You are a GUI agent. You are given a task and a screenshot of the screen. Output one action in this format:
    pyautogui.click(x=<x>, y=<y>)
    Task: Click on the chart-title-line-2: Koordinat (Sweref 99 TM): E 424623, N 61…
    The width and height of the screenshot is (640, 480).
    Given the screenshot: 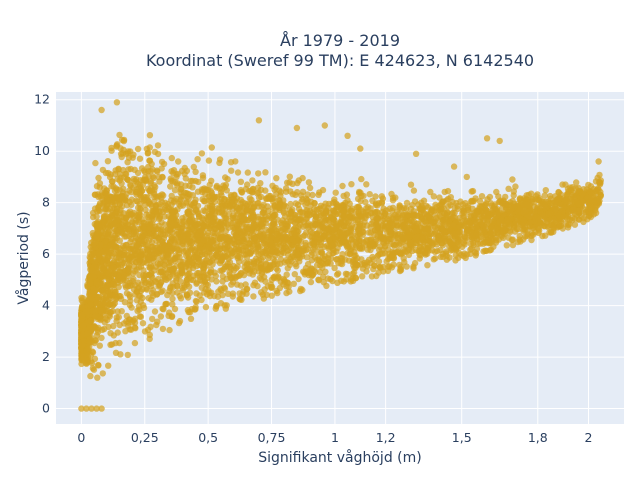 What is the action you would take?
    pyautogui.click(x=340, y=60)
    